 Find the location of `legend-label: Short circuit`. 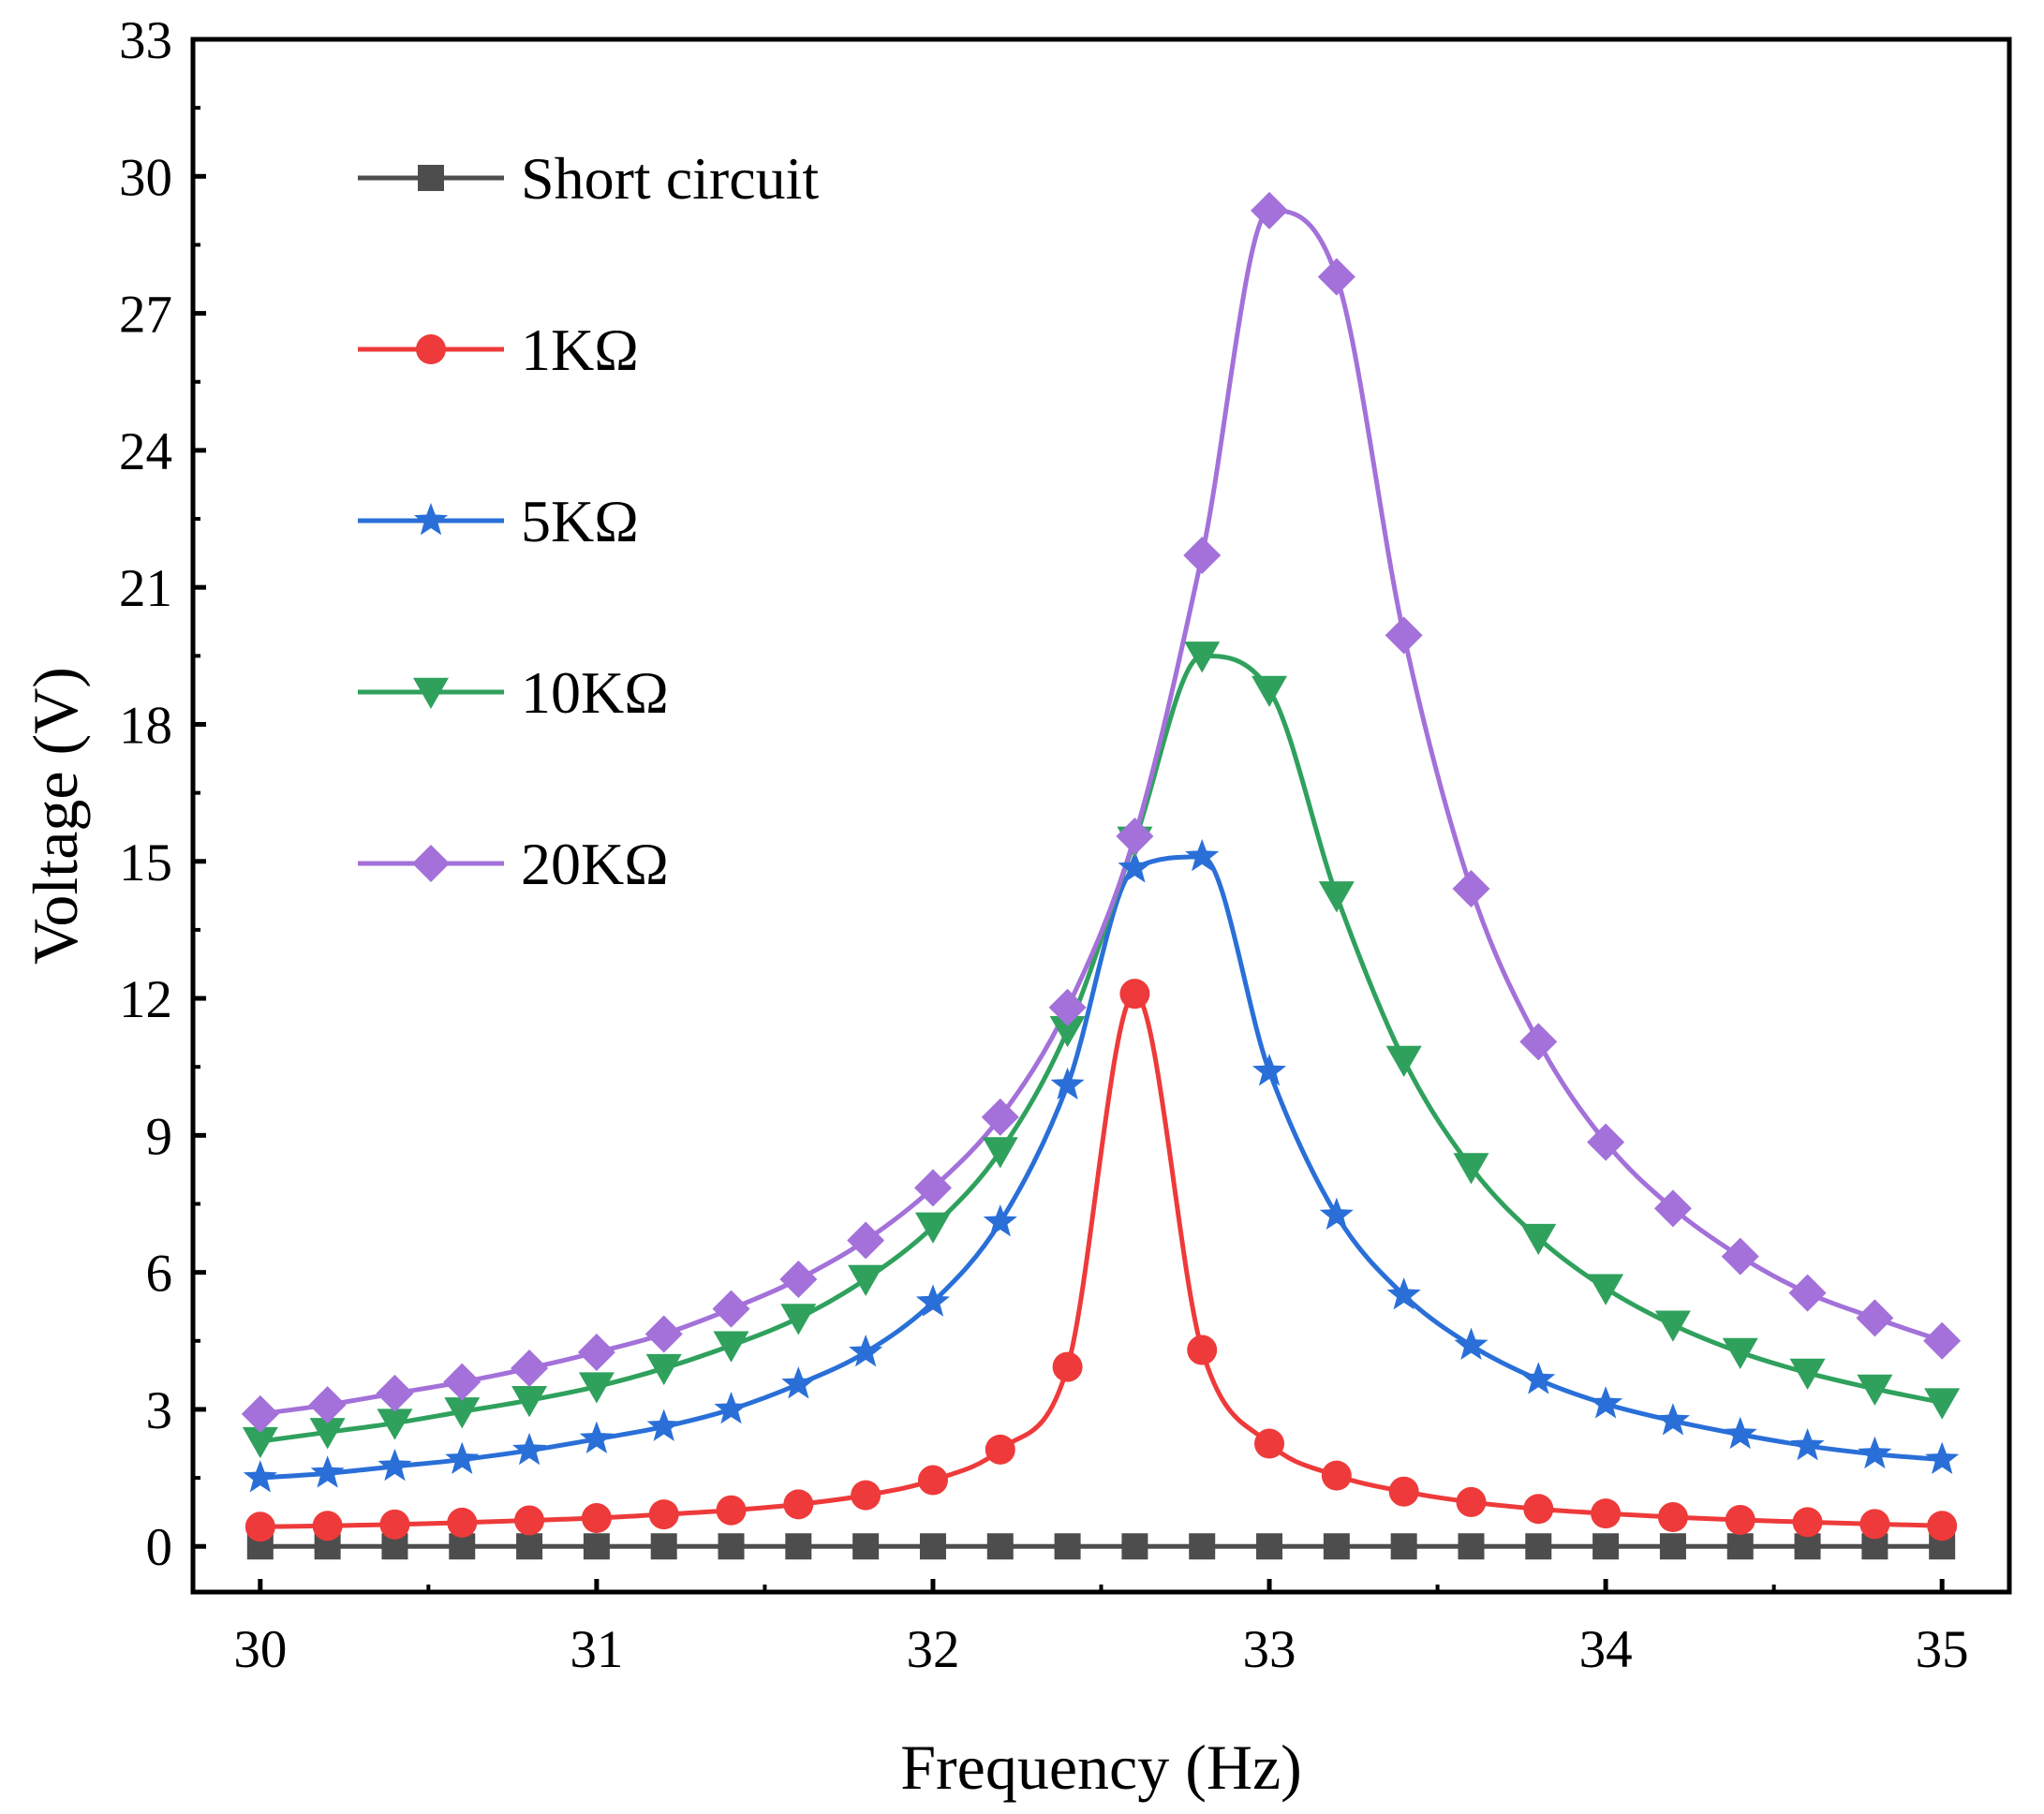

legend-label: Short circuit is located at coordinates (670, 178).